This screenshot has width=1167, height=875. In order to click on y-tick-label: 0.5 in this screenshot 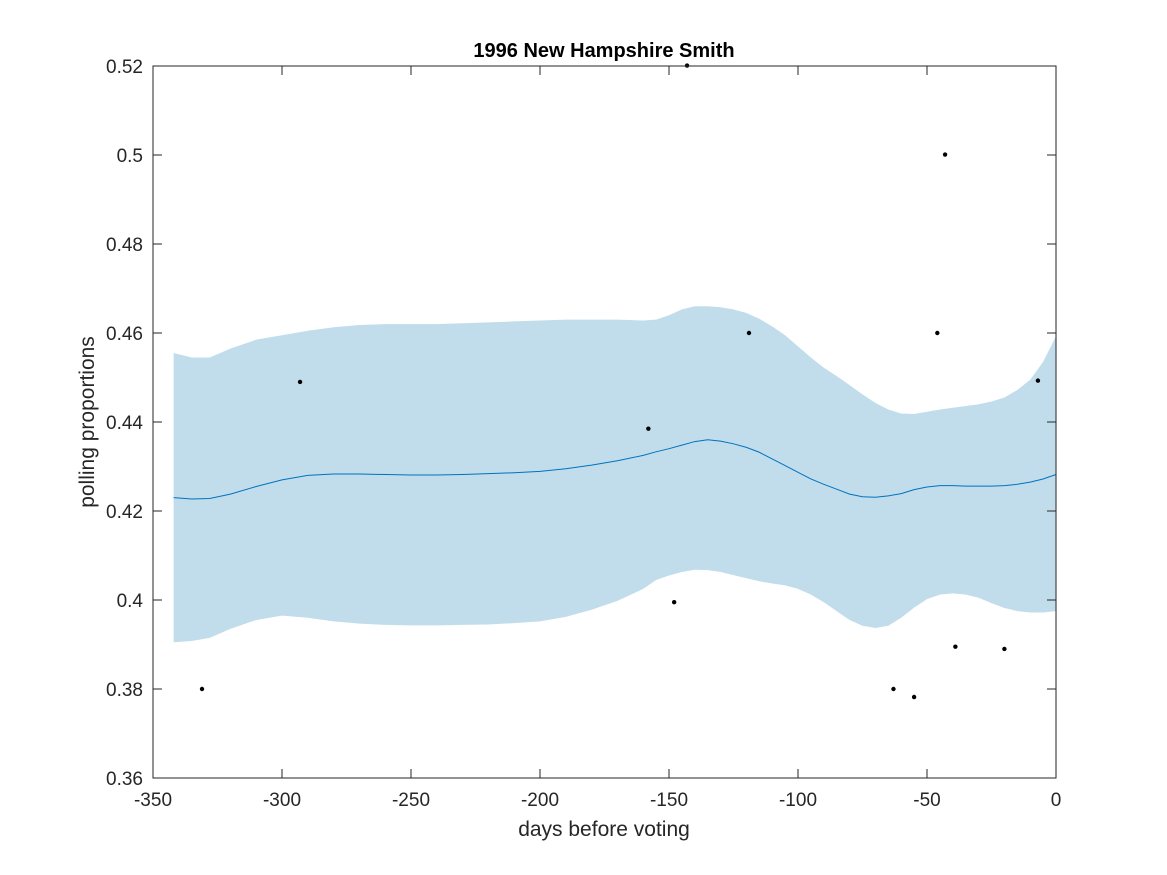, I will do `click(130, 156)`.